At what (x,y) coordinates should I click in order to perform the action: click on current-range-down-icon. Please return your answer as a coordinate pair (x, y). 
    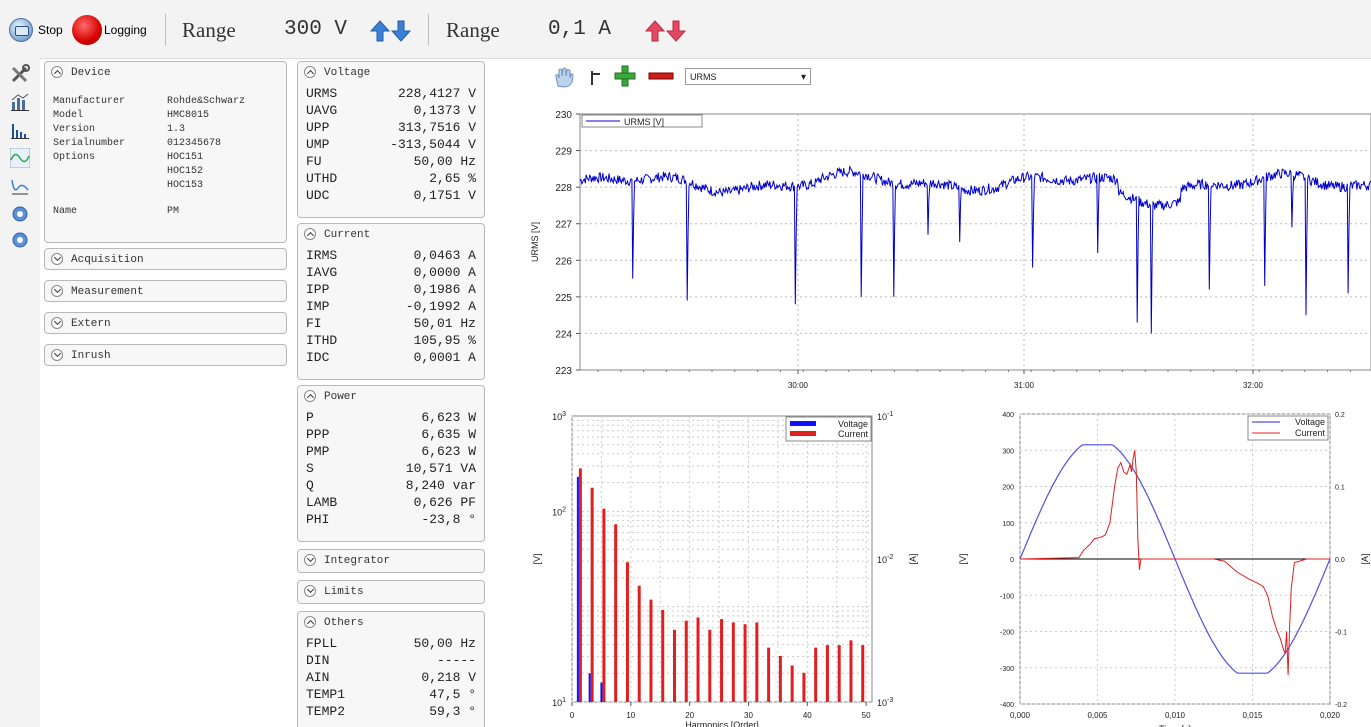
    Looking at the image, I should click on (676, 31).